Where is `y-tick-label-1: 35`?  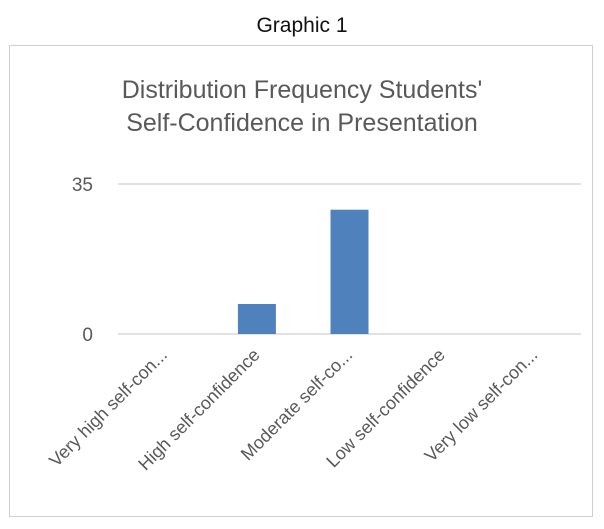 y-tick-label-1: 35 is located at coordinates (82, 185).